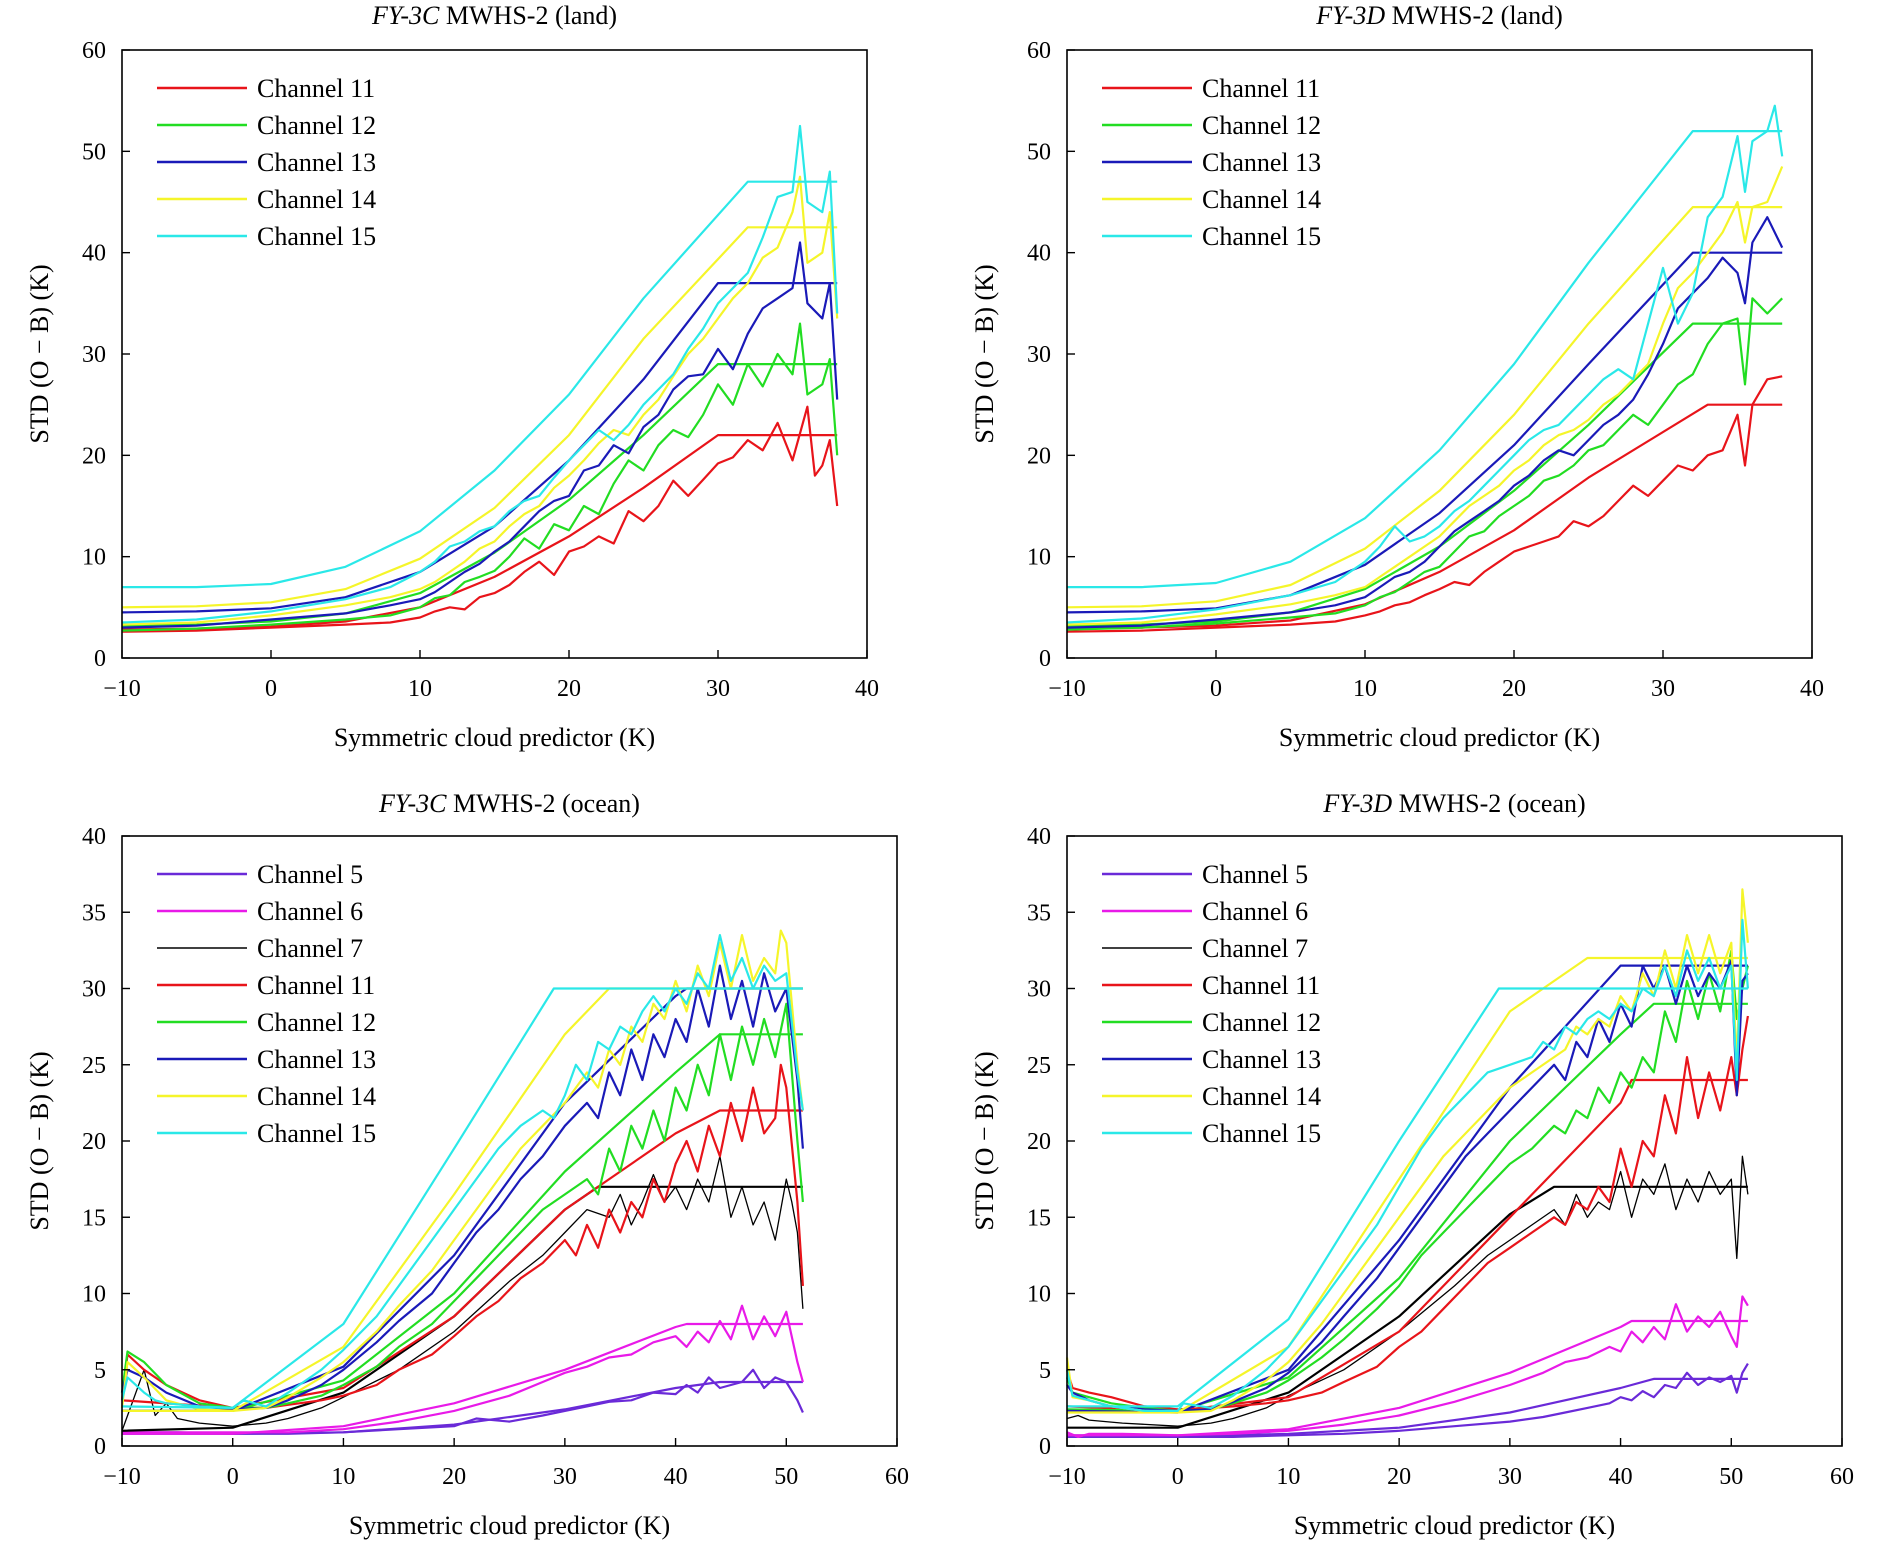 This screenshot has height=1553, width=1890. I want to click on legend-label-channel-7: Channel 7, so click(310, 948).